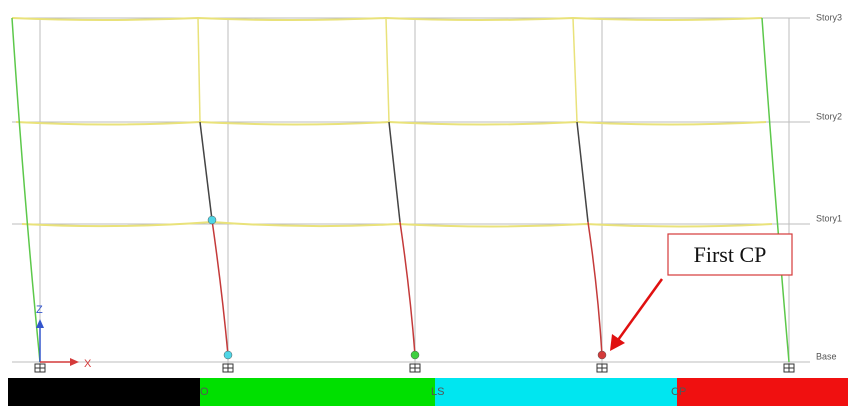 This screenshot has width=848, height=410. I want to click on axis-indicator: Z X, so click(64, 337).